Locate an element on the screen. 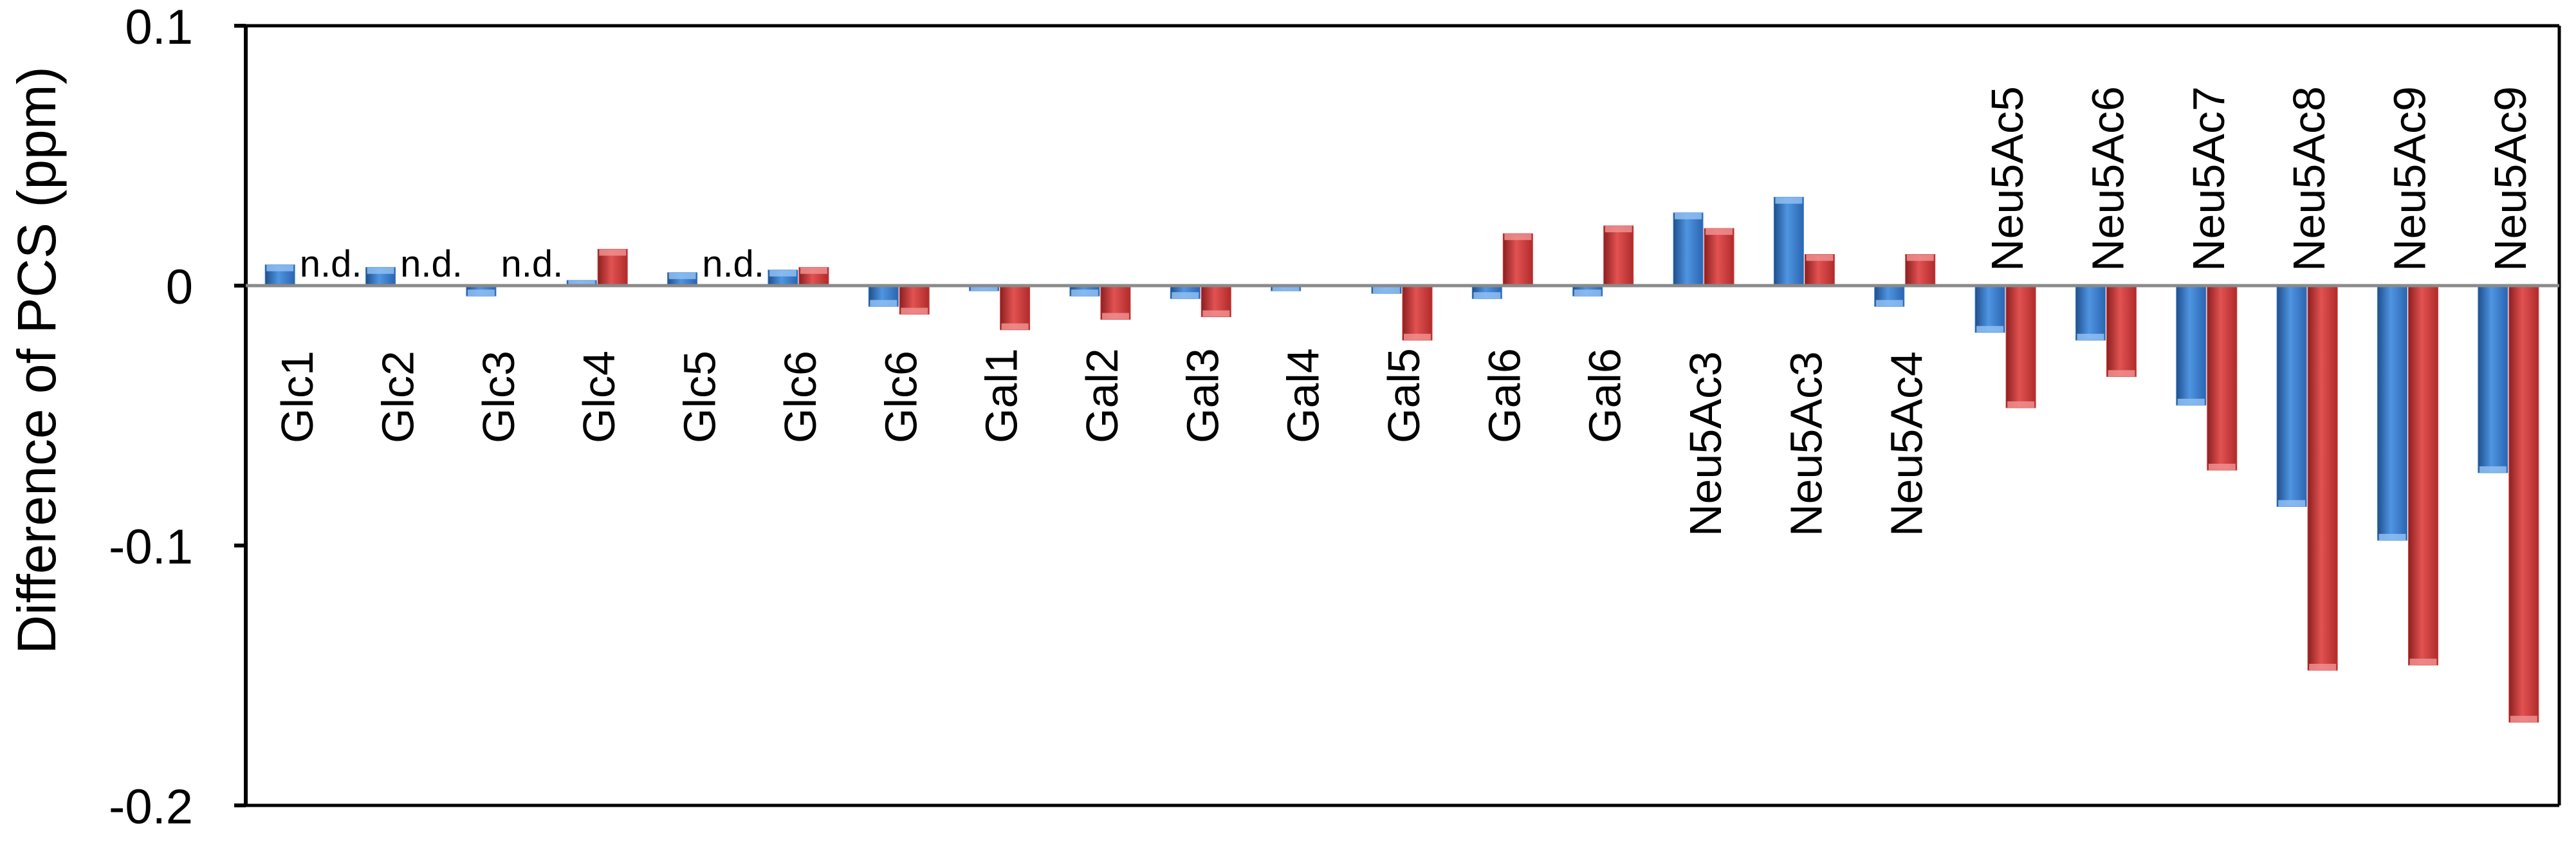 This screenshot has width=2576, height=853. category-label: Glc2 is located at coordinates (398, 397).